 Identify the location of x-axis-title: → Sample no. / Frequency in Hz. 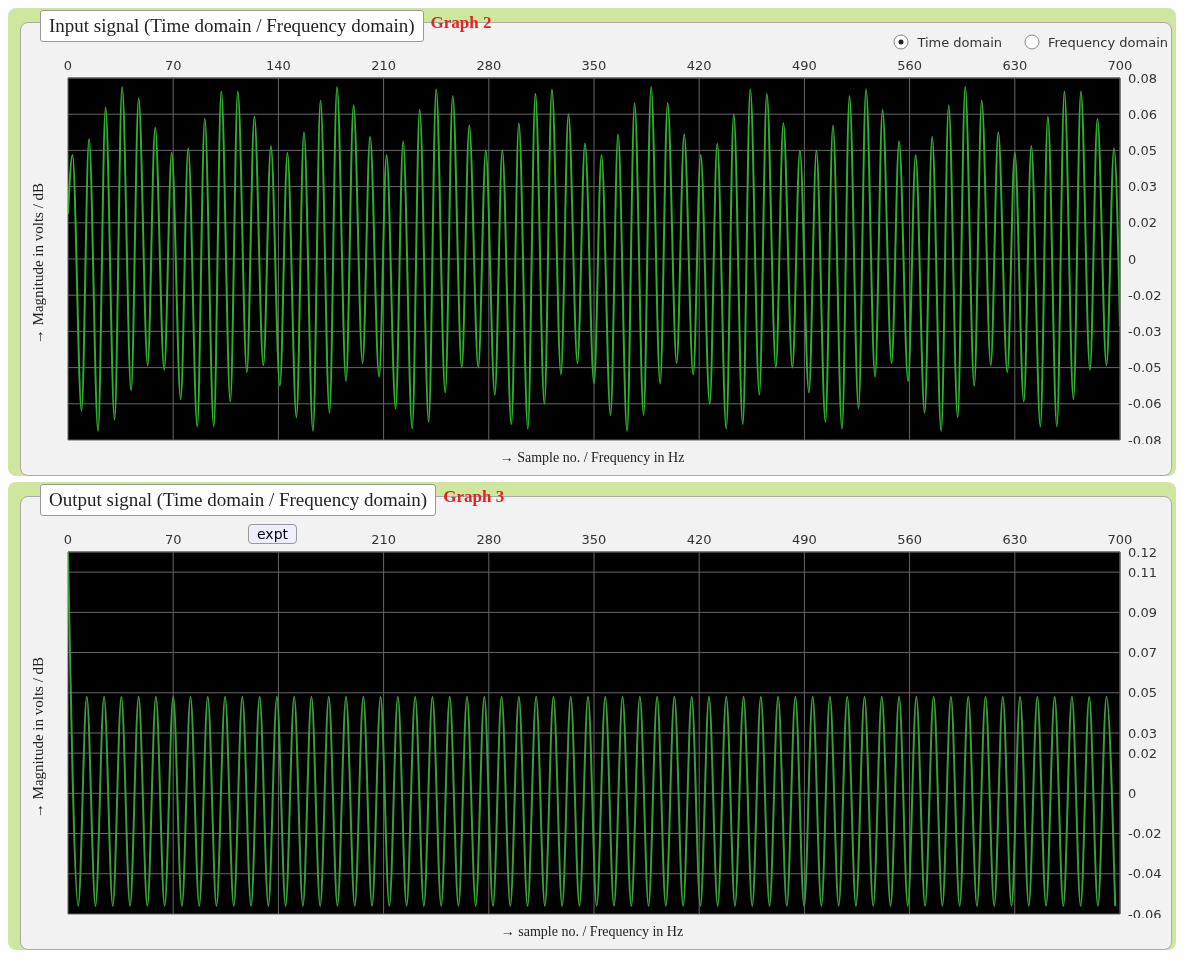
(592, 458).